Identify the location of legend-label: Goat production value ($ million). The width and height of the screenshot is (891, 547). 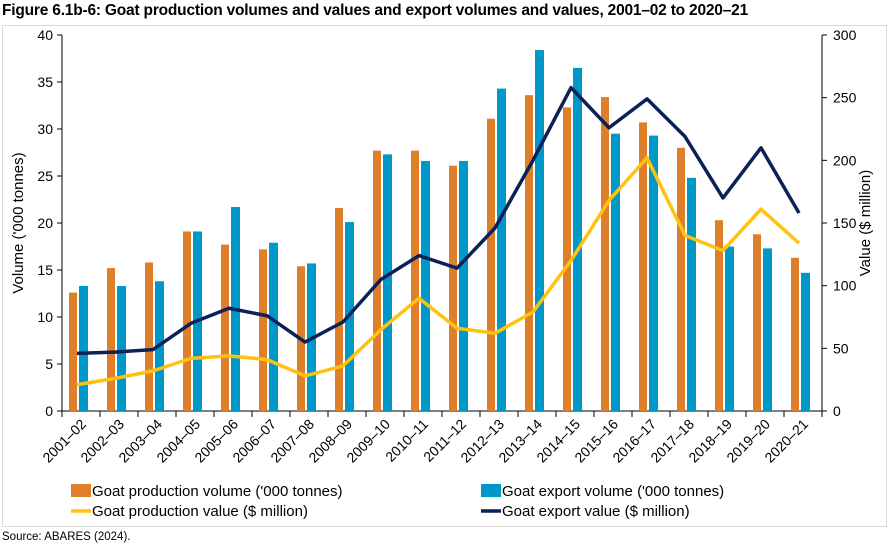
(200, 511).